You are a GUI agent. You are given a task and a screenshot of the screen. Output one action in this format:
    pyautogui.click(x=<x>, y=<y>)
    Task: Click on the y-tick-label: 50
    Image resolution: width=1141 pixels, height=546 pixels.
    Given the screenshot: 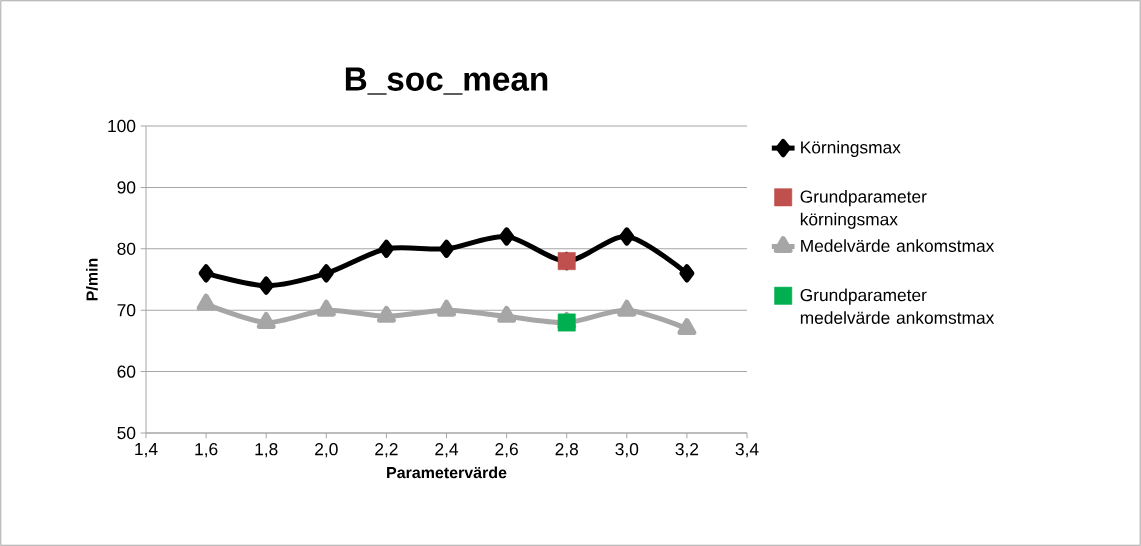 What is the action you would take?
    pyautogui.click(x=126, y=433)
    